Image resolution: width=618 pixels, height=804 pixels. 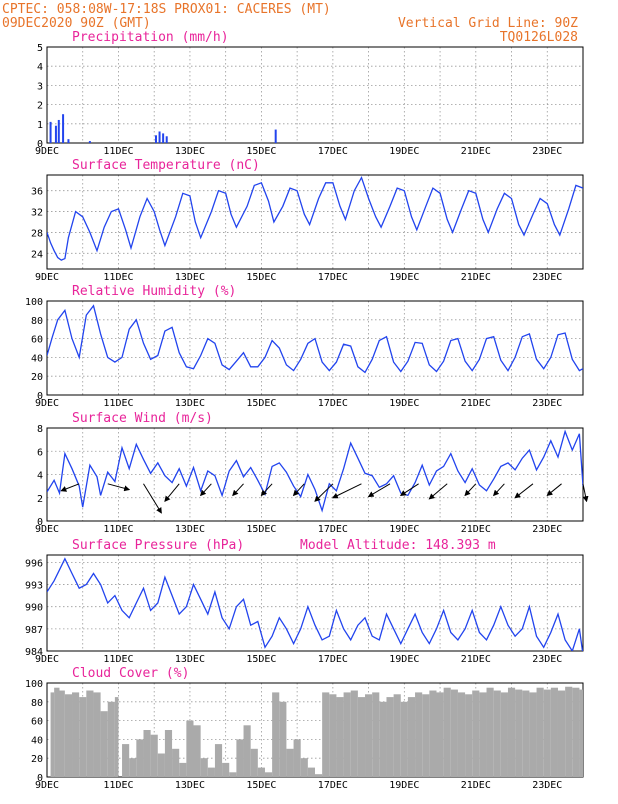 What do you see at coordinates (37, 703) in the screenshot?
I see `ytick-label: 80` at bounding box center [37, 703].